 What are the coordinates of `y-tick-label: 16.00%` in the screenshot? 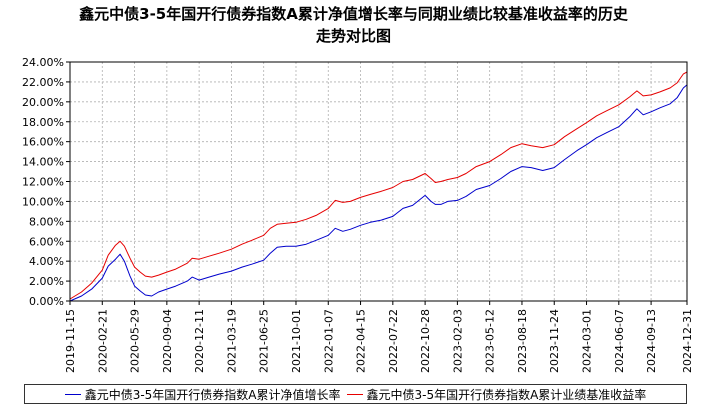 It's located at (43, 142).